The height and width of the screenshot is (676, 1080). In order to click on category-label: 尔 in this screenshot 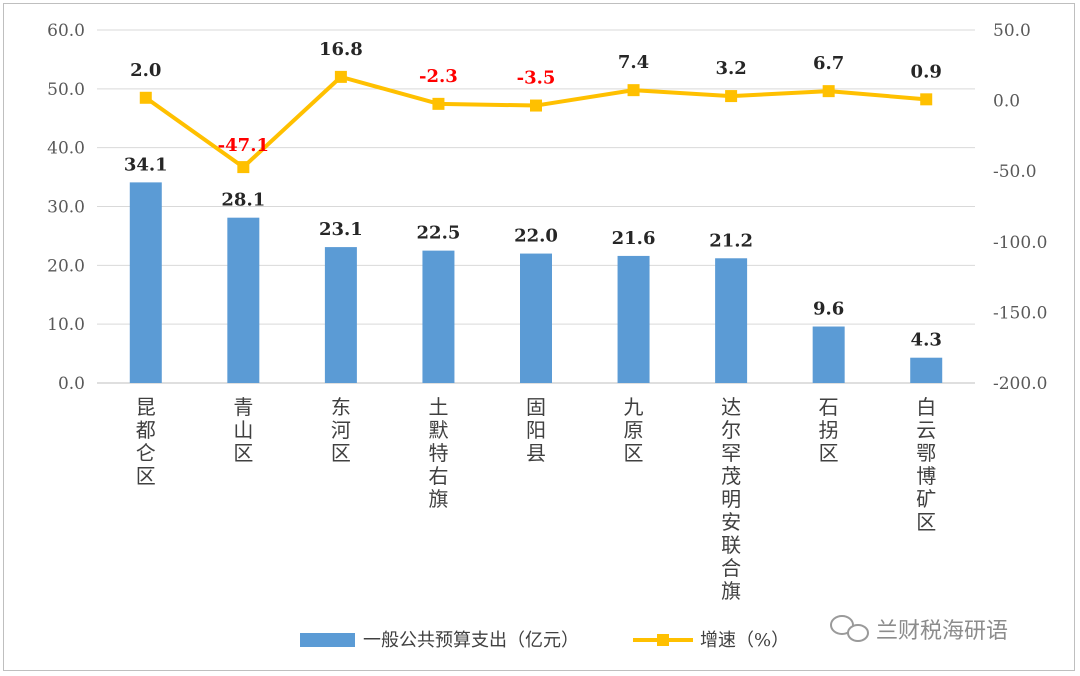, I will do `click(731, 430)`.